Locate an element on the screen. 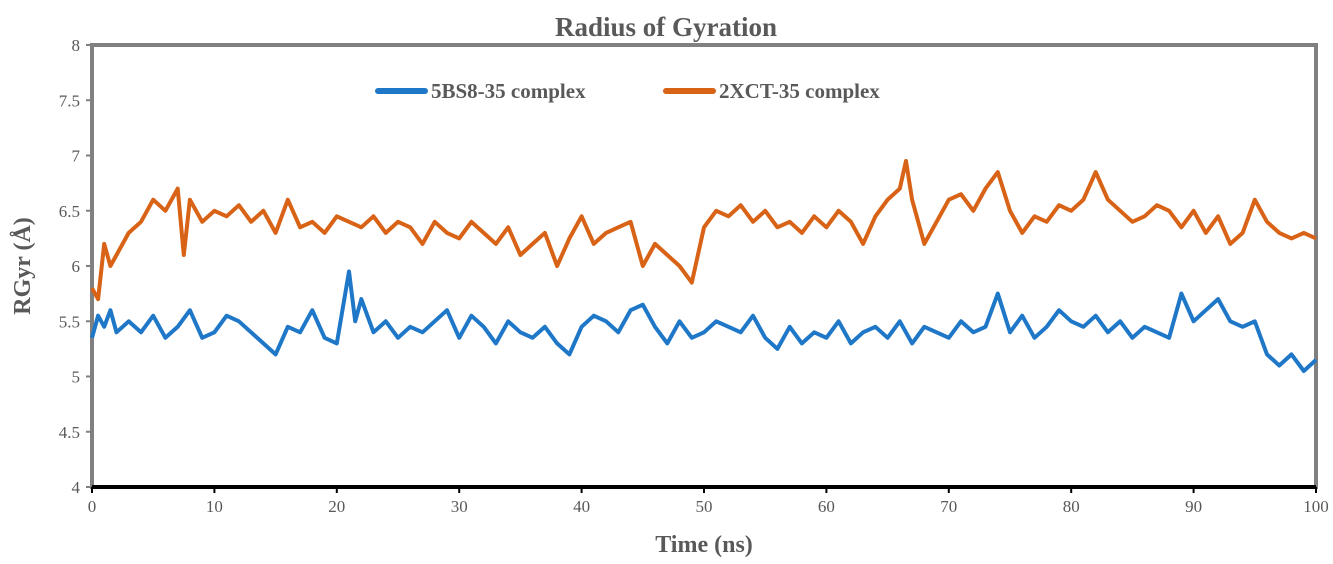 The width and height of the screenshot is (1333, 564). y-tick-label: 6 is located at coordinates (76, 266).